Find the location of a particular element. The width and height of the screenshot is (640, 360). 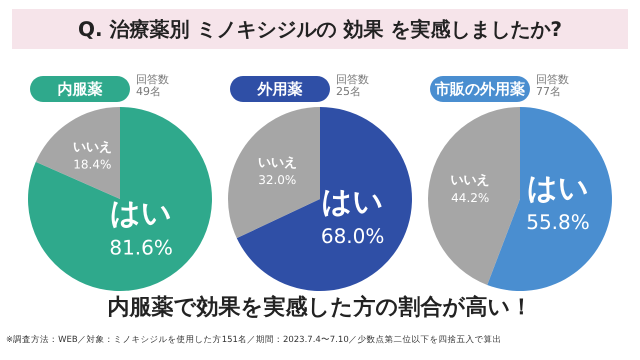

chart-title: 内服薬 is located at coordinates (80, 89).